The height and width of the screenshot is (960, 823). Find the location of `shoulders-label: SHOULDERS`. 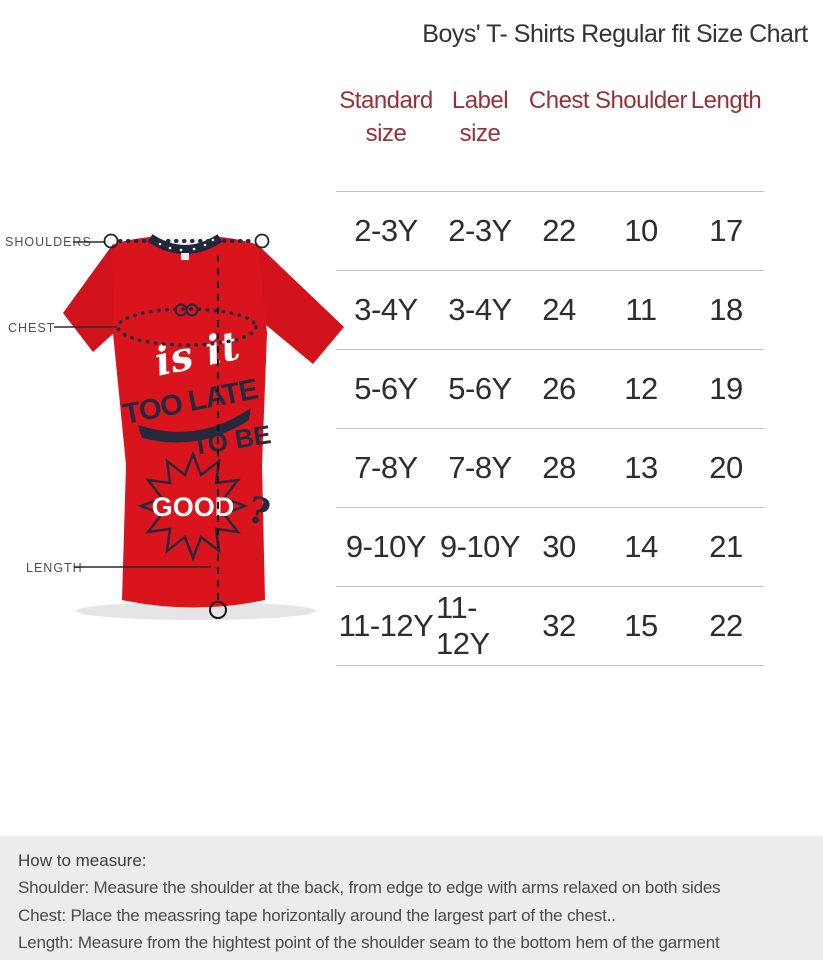

shoulders-label: SHOULDERS is located at coordinates (48, 242).